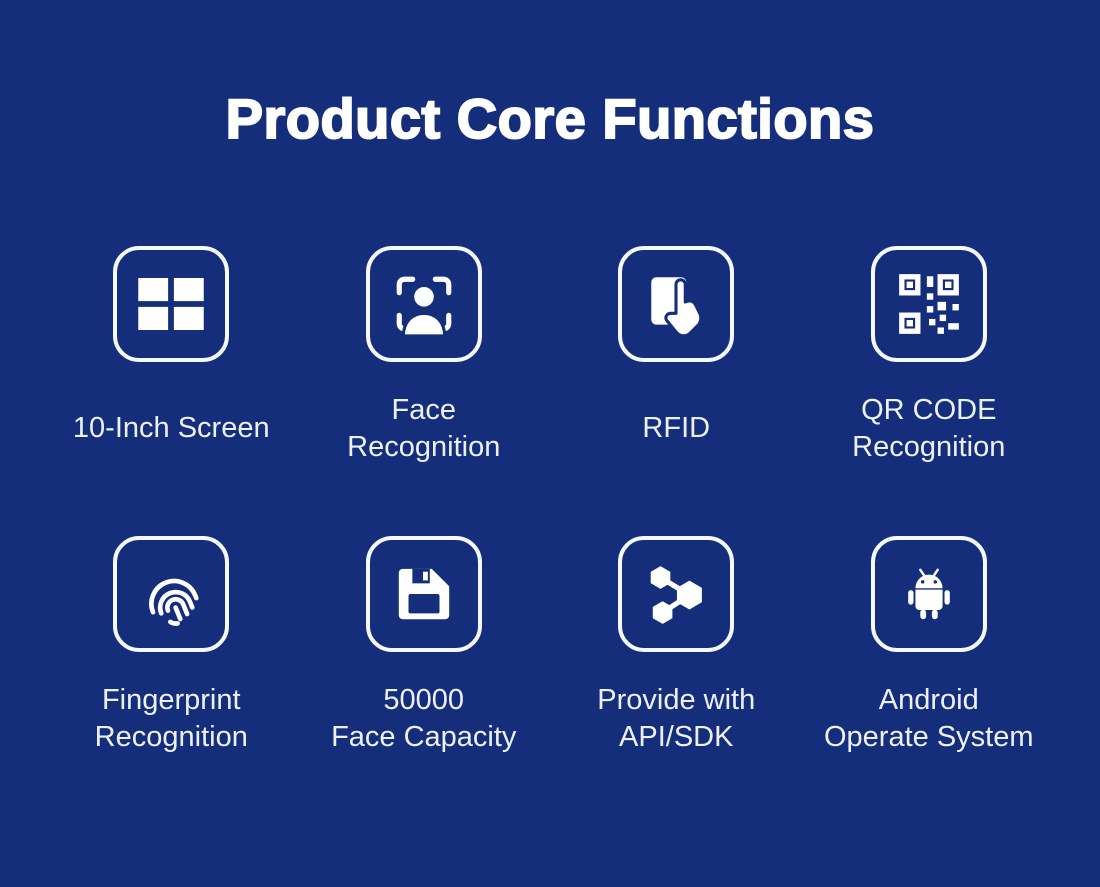  What do you see at coordinates (550, 118) in the screenshot?
I see `page-title: Product Core Functions` at bounding box center [550, 118].